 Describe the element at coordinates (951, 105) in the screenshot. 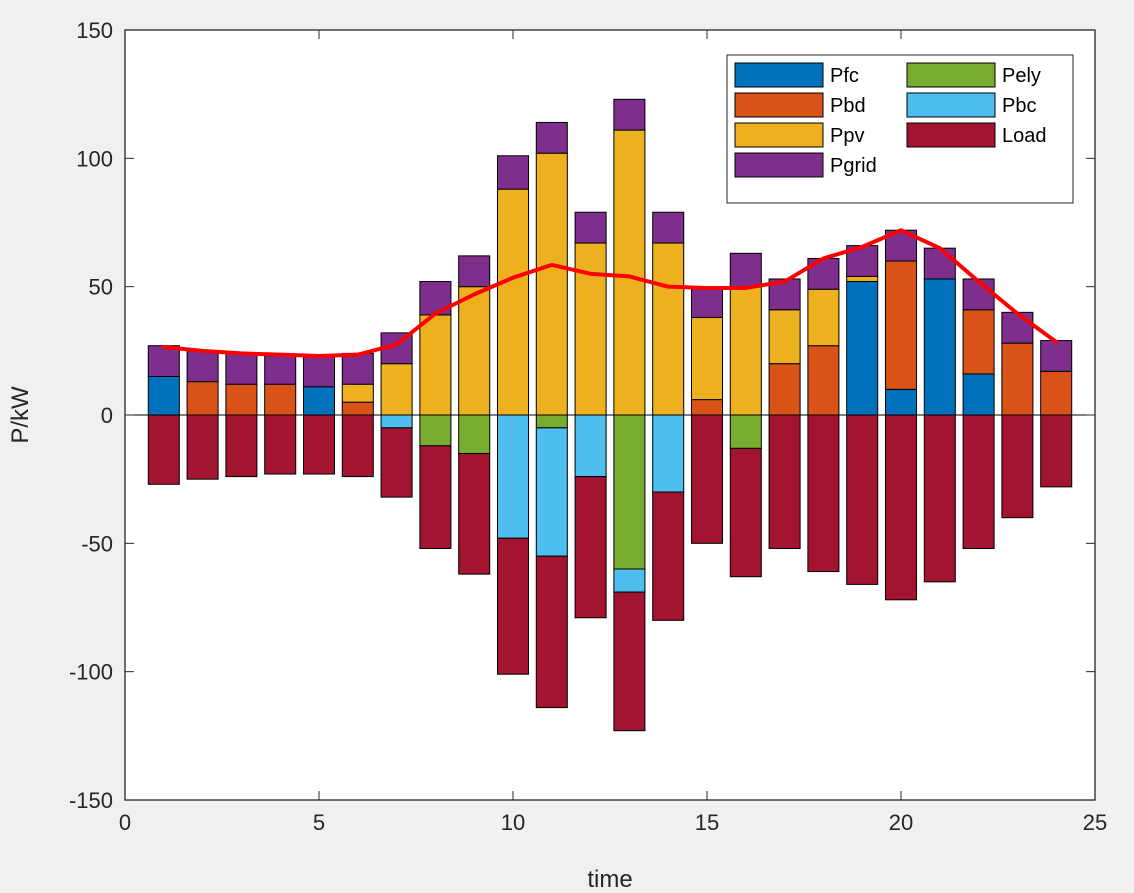

I see `legend-swatch-pbc` at that location.